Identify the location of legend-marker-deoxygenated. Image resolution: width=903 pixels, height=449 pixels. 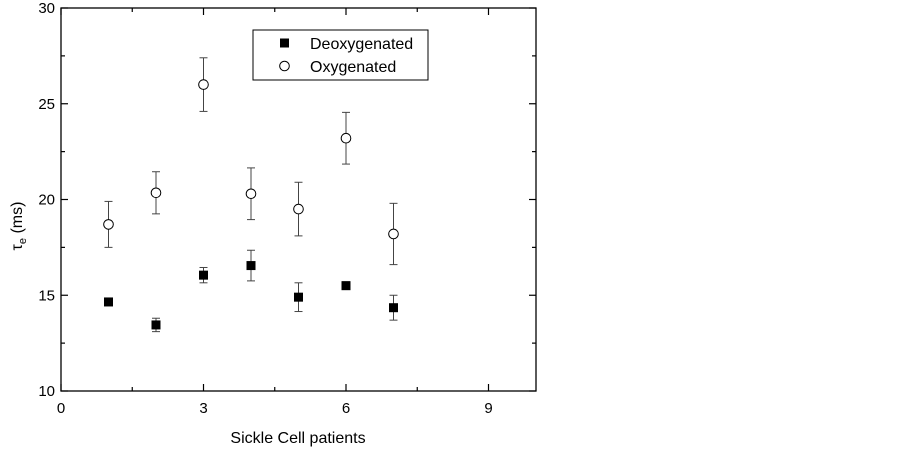
(284, 43).